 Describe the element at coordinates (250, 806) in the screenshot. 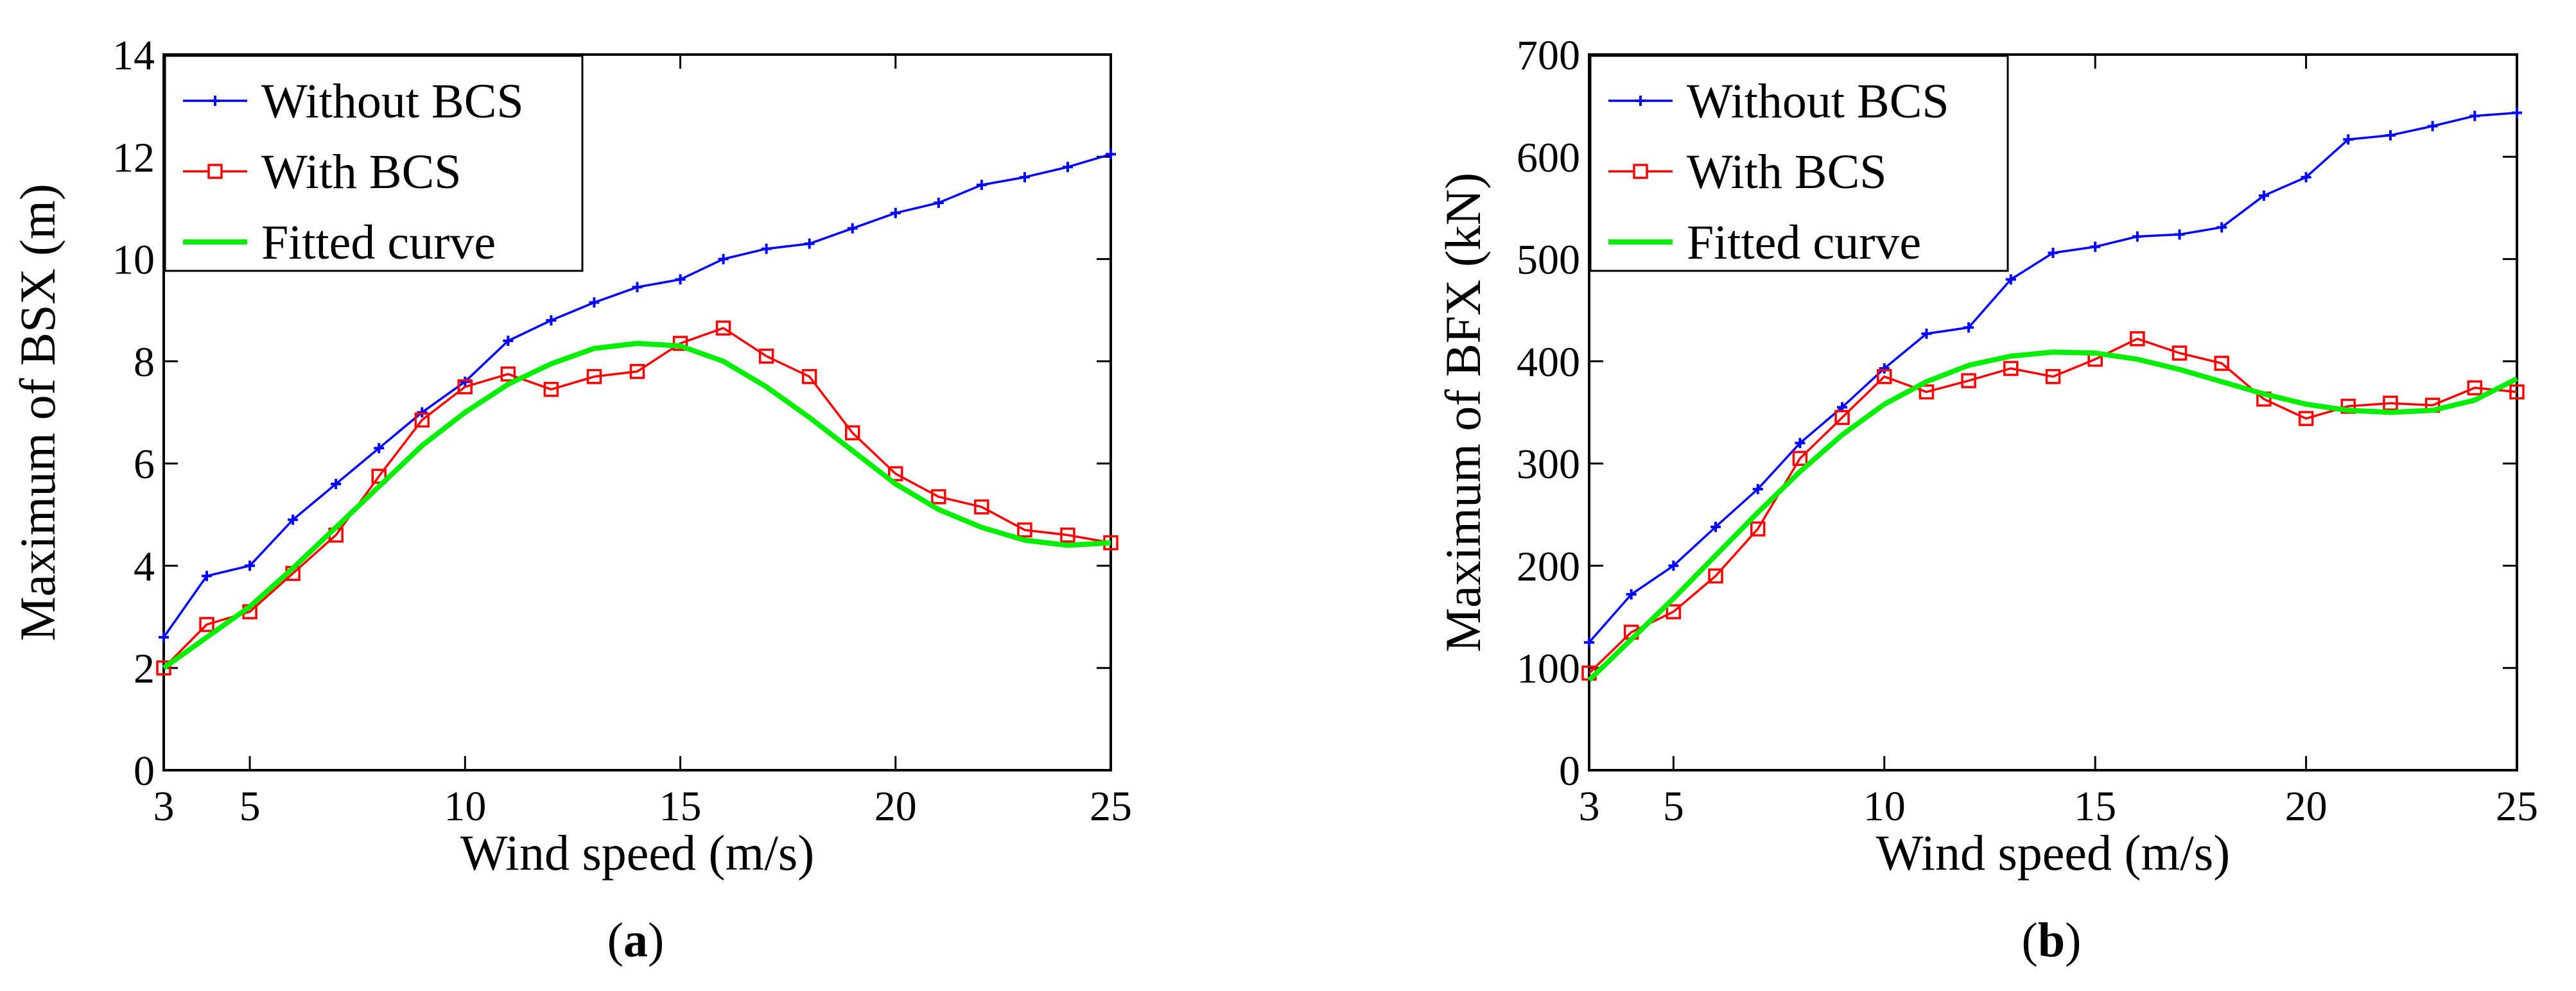

I see `x-tick-label: 5` at that location.